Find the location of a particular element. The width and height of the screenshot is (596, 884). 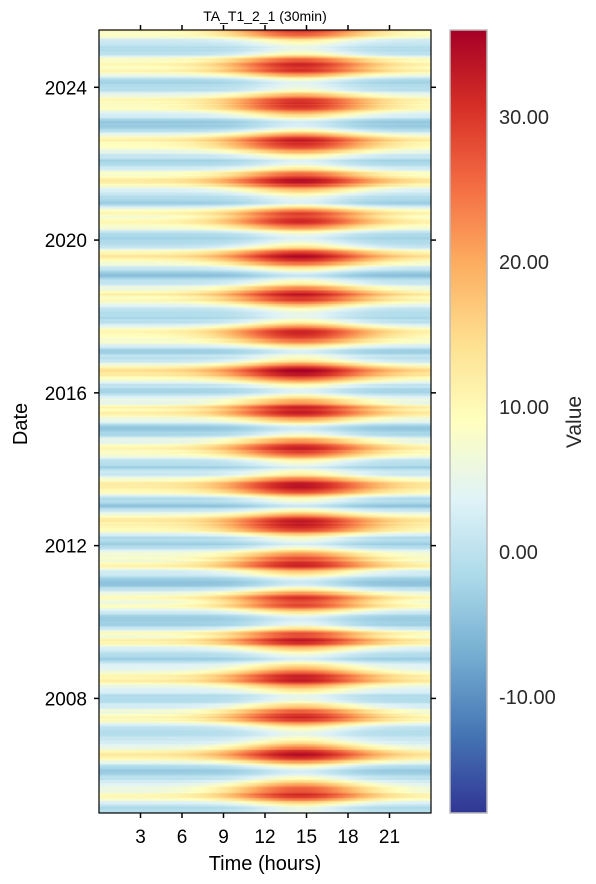

y-tick-label: 2020 is located at coordinates (66, 241).